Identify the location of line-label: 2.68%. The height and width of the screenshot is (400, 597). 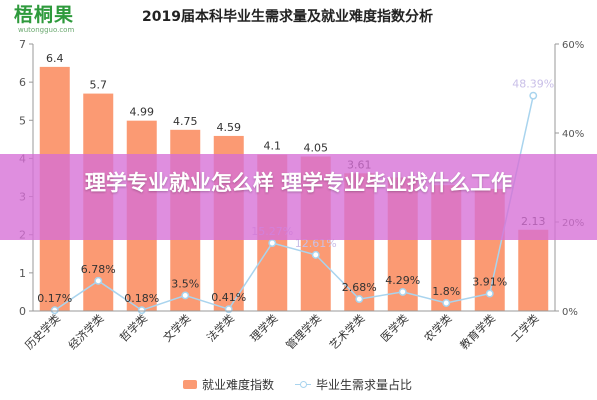
(359, 287).